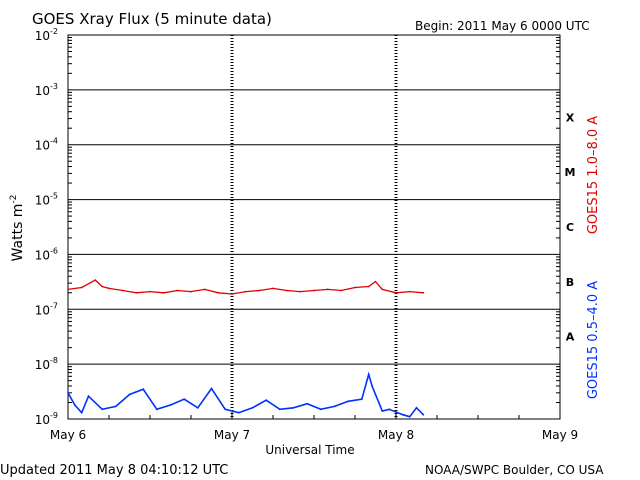 This screenshot has width=640, height=480. What do you see at coordinates (114, 470) in the screenshot?
I see `updated-timestamp: Updated 2011 May 8 04:10:12 UTC` at bounding box center [114, 470].